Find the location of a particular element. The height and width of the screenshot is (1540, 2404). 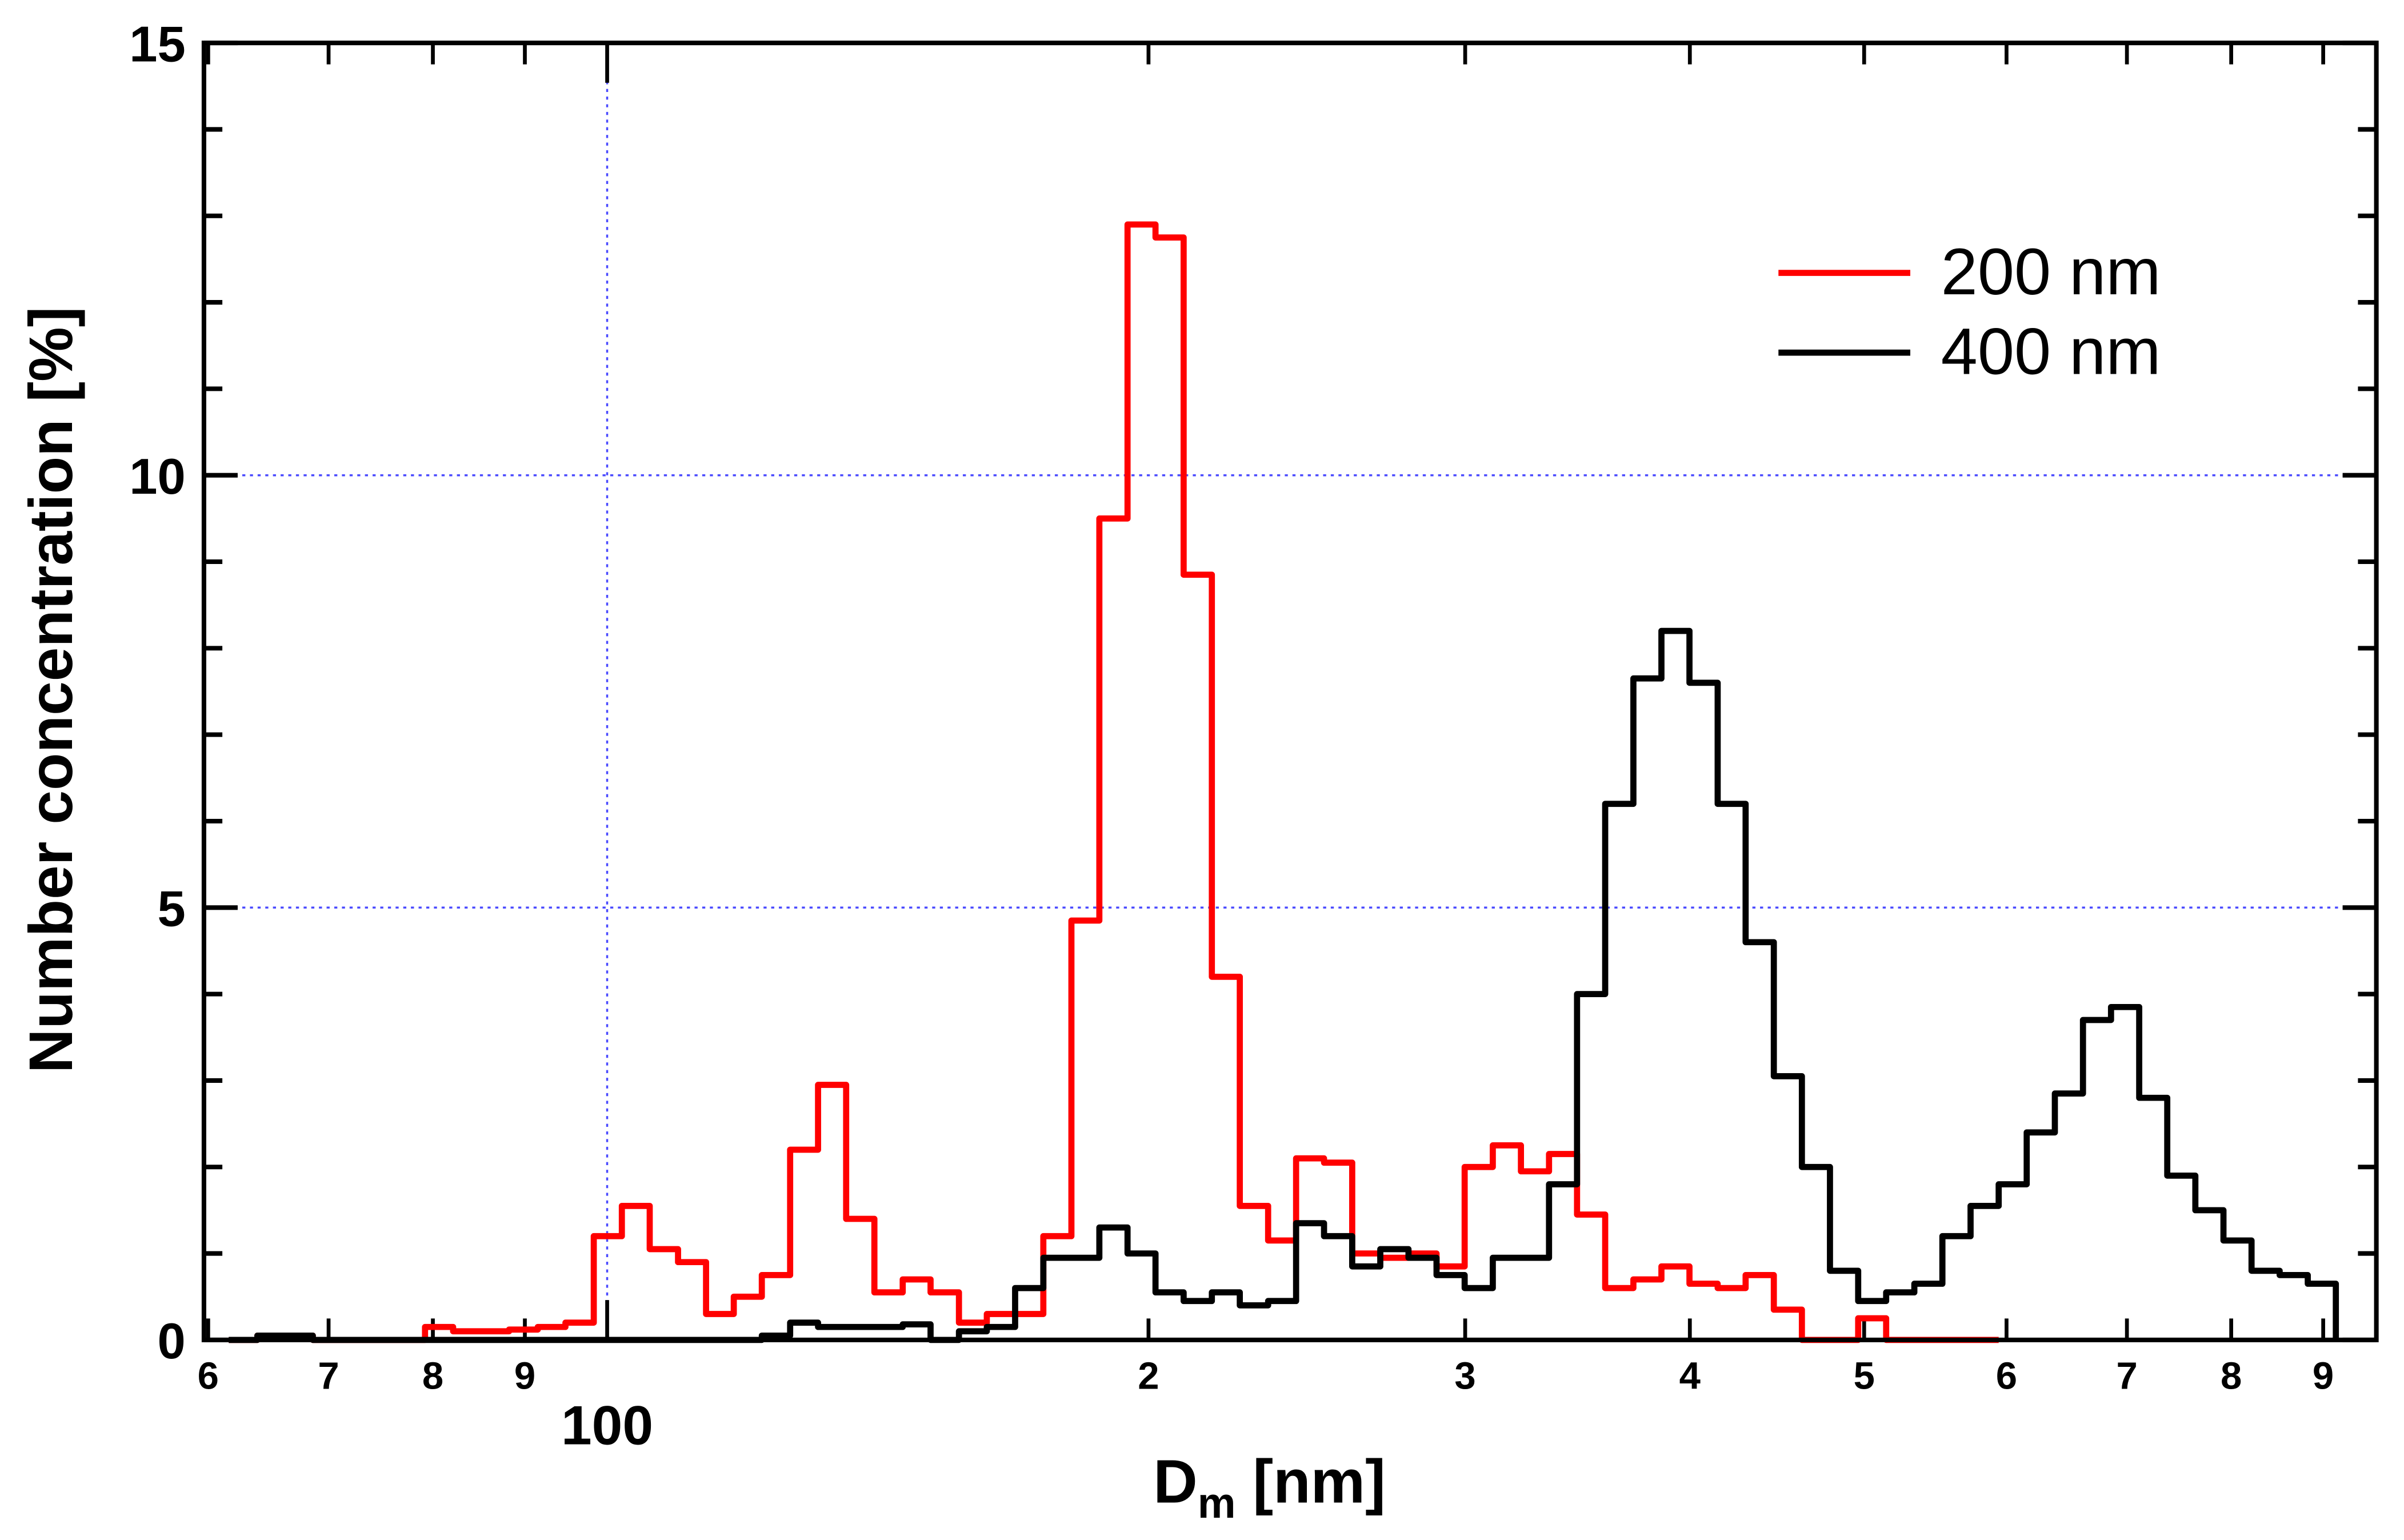

x-tick-label: 2 is located at coordinates (1148, 1376).